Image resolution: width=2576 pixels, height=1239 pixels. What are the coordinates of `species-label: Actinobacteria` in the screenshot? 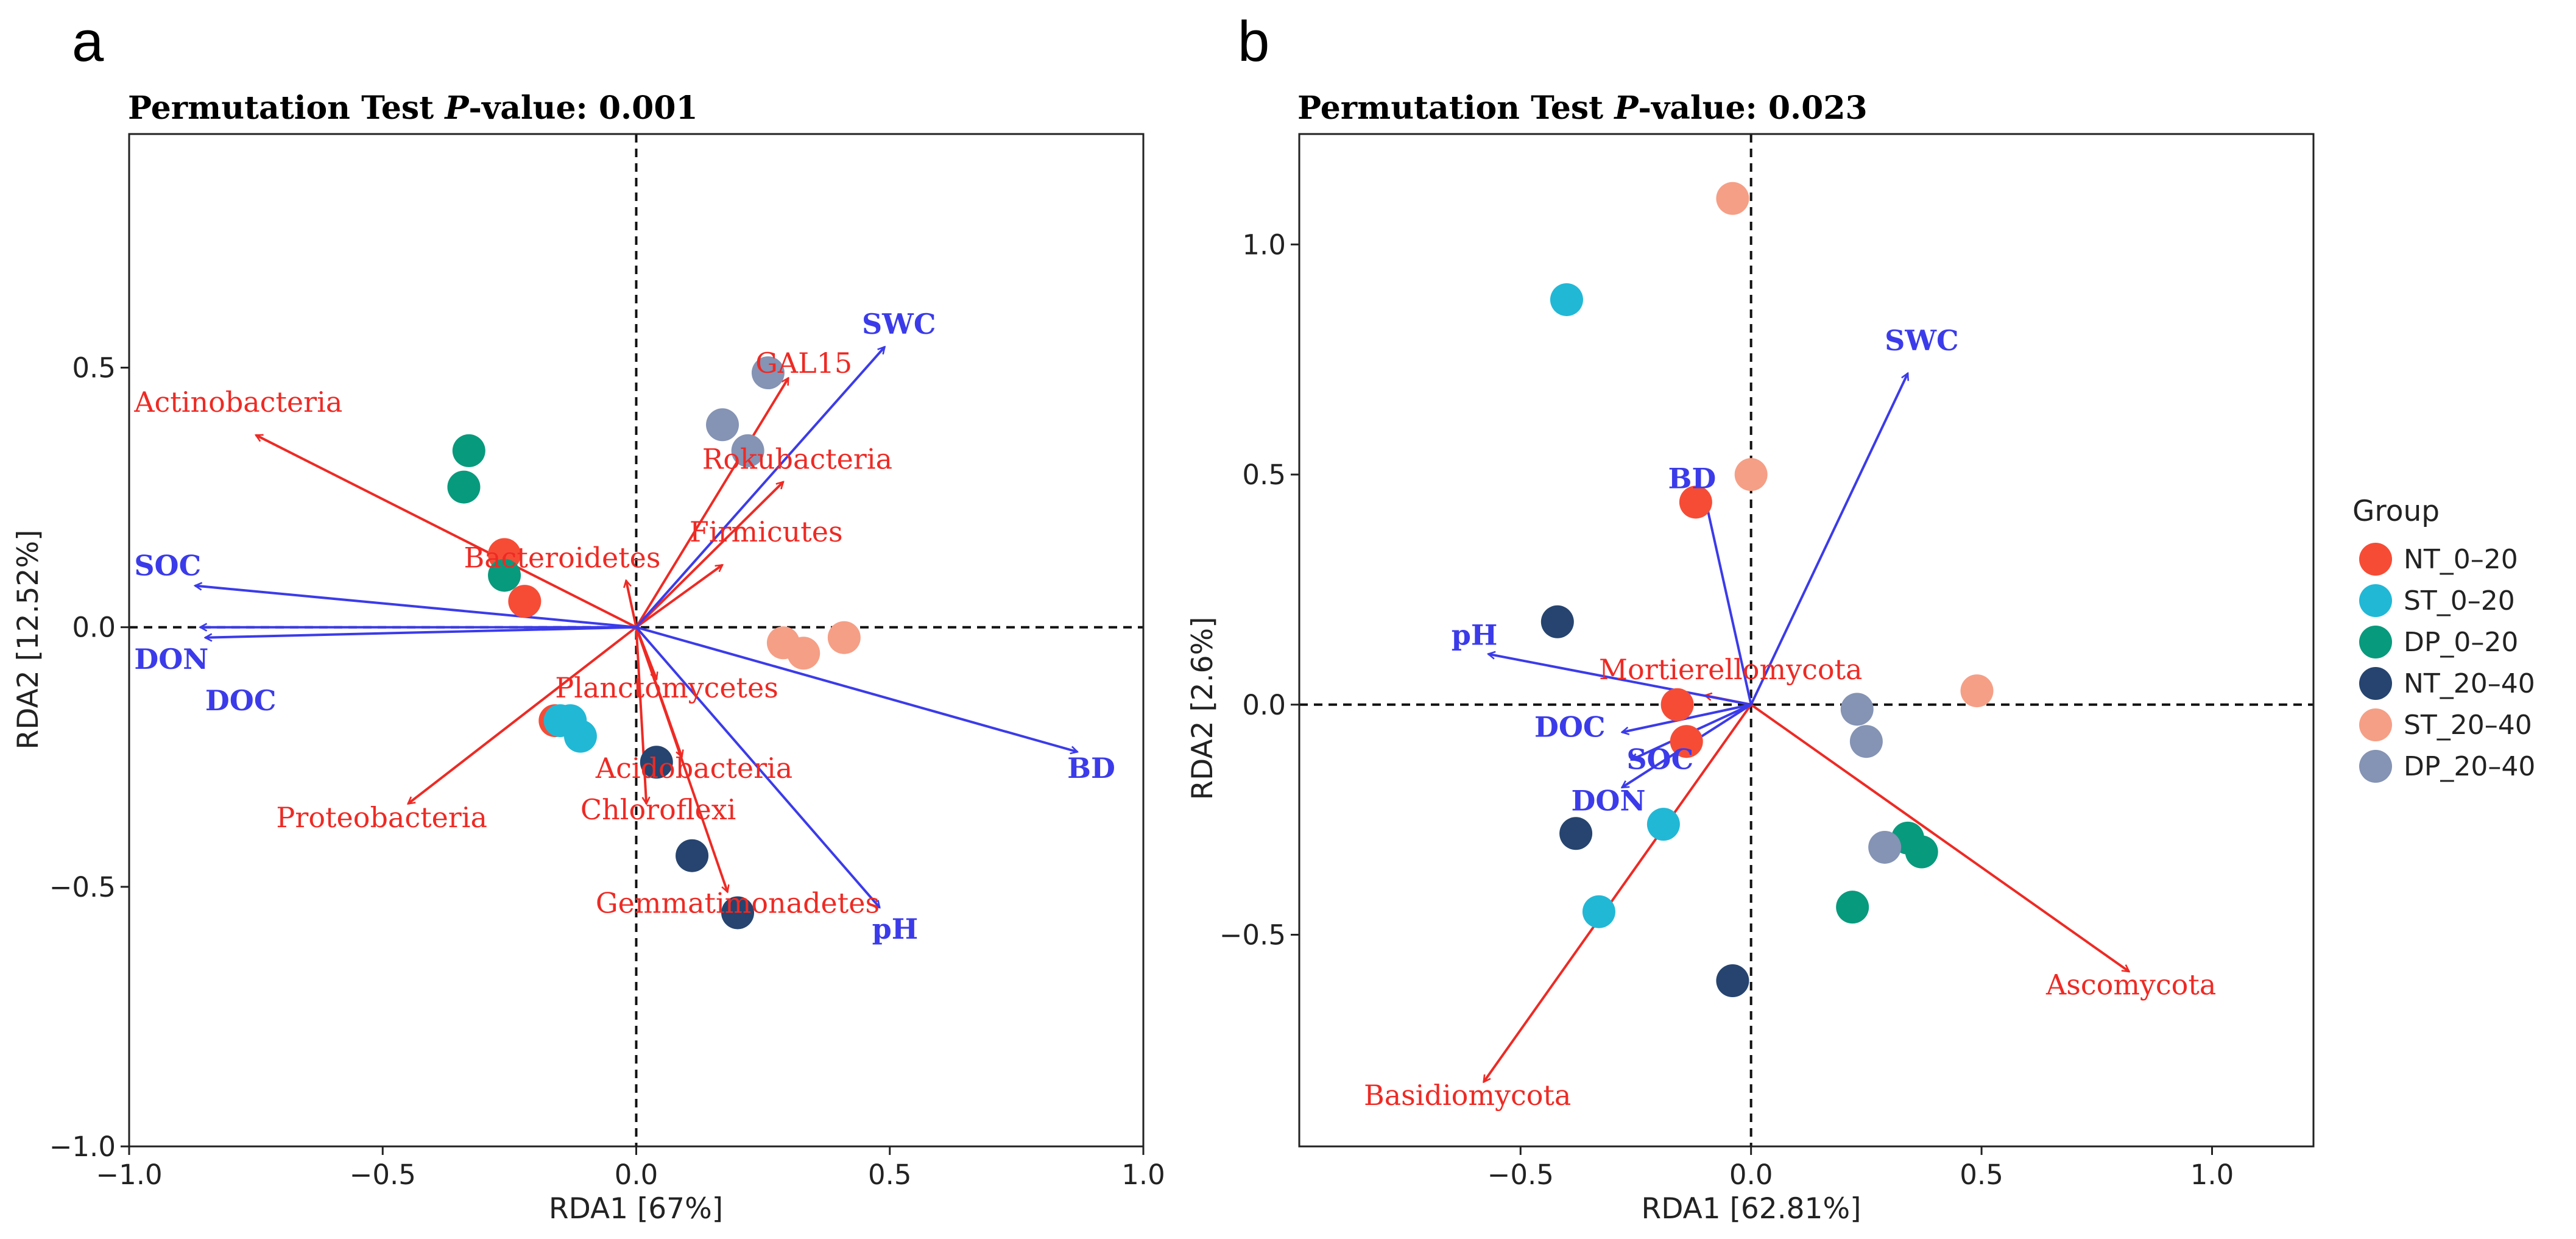 It's located at (238, 402).